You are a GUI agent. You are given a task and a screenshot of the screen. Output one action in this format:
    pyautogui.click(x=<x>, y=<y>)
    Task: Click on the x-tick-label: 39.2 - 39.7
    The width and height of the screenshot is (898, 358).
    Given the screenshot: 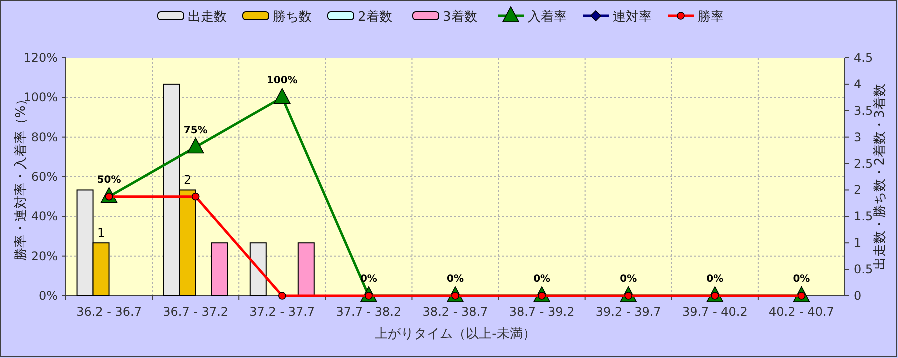 What is the action you would take?
    pyautogui.click(x=629, y=312)
    